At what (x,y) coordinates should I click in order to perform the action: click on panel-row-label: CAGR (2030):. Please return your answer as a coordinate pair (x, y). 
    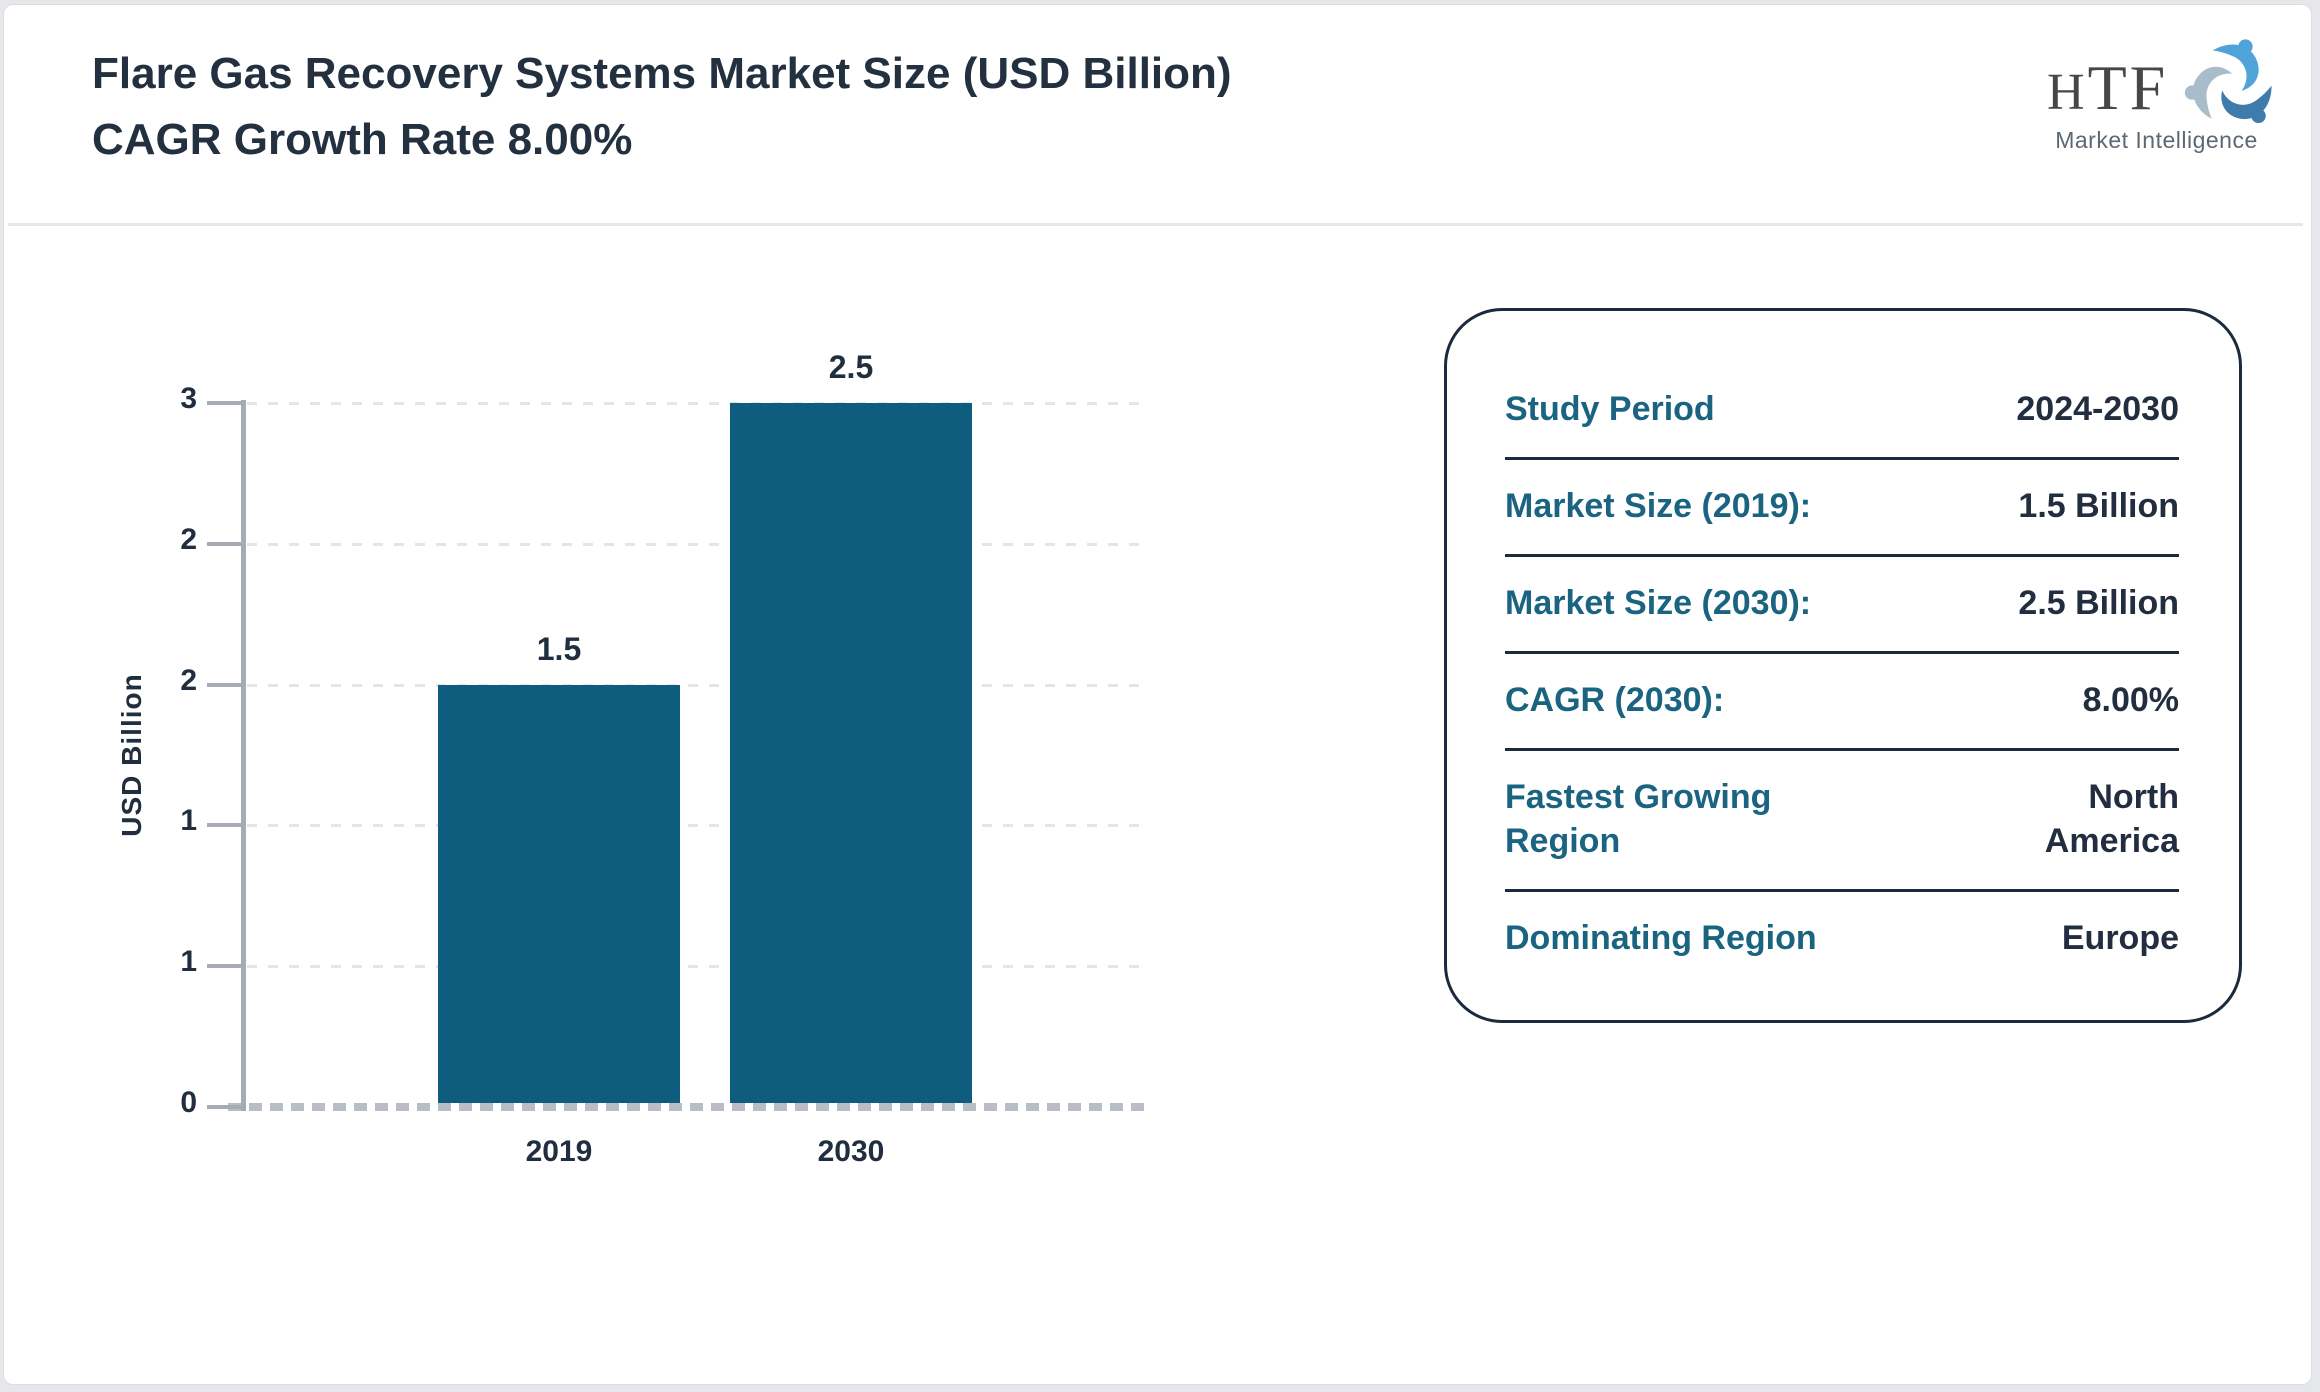
    Looking at the image, I should click on (1615, 700).